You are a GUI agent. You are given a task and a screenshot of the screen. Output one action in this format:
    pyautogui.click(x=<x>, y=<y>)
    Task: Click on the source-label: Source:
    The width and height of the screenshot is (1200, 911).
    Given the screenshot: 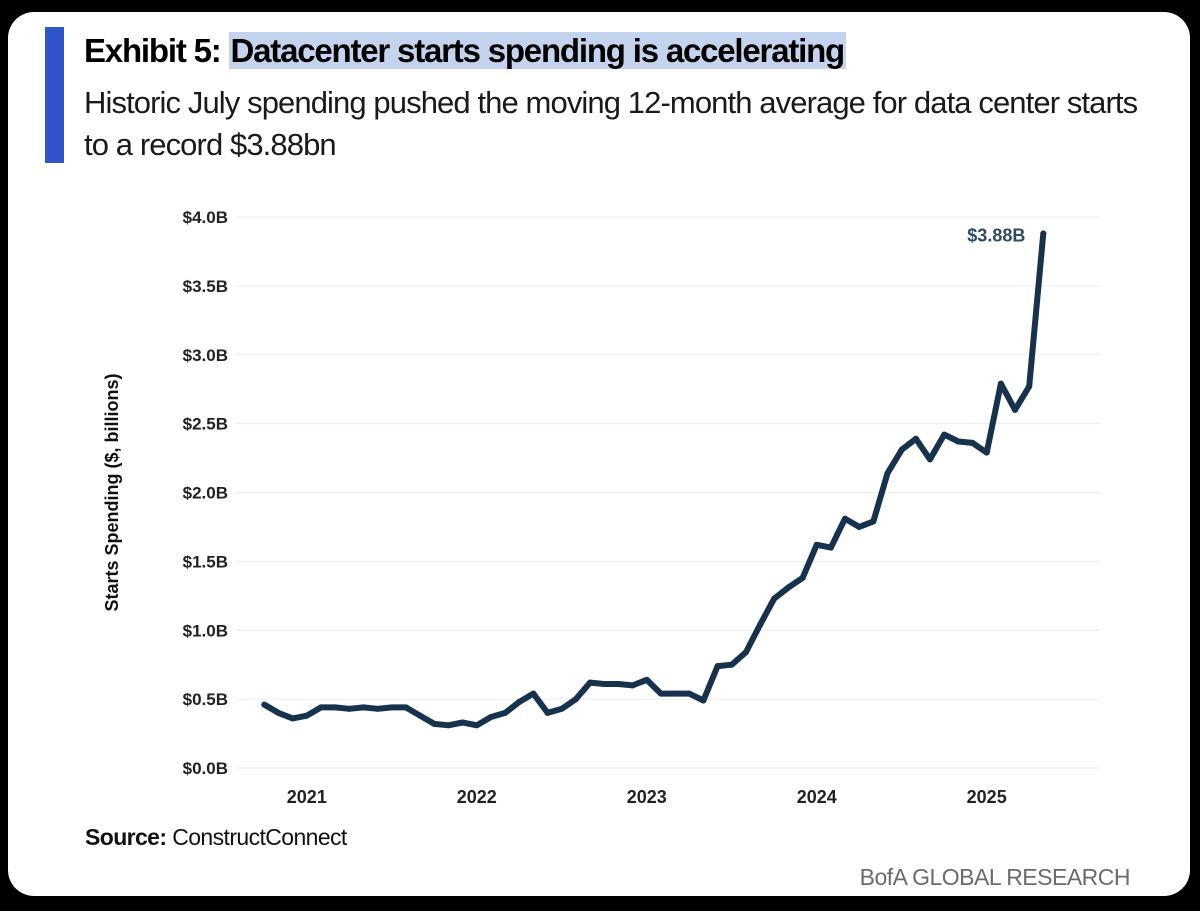 What is the action you would take?
    pyautogui.click(x=126, y=837)
    